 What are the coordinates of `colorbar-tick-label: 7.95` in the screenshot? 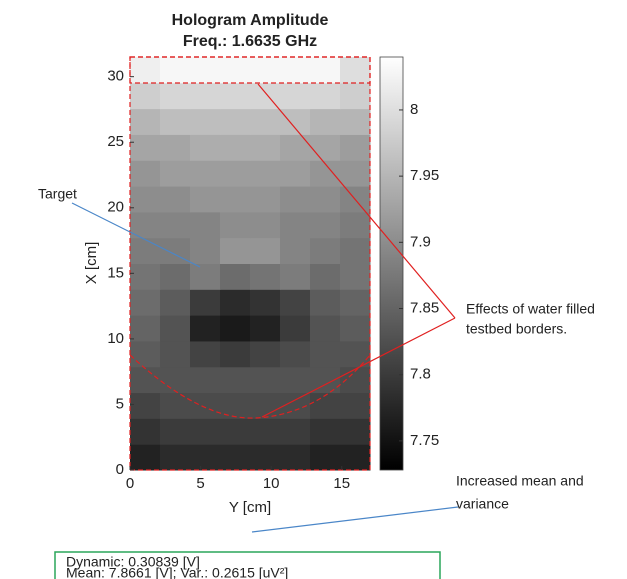 It's located at (424, 175).